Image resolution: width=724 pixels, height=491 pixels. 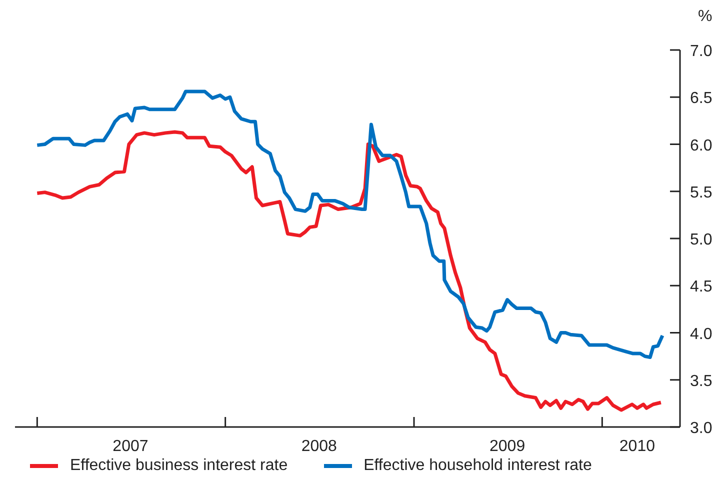 I want to click on y-tick-label: 6.0, so click(x=701, y=145).